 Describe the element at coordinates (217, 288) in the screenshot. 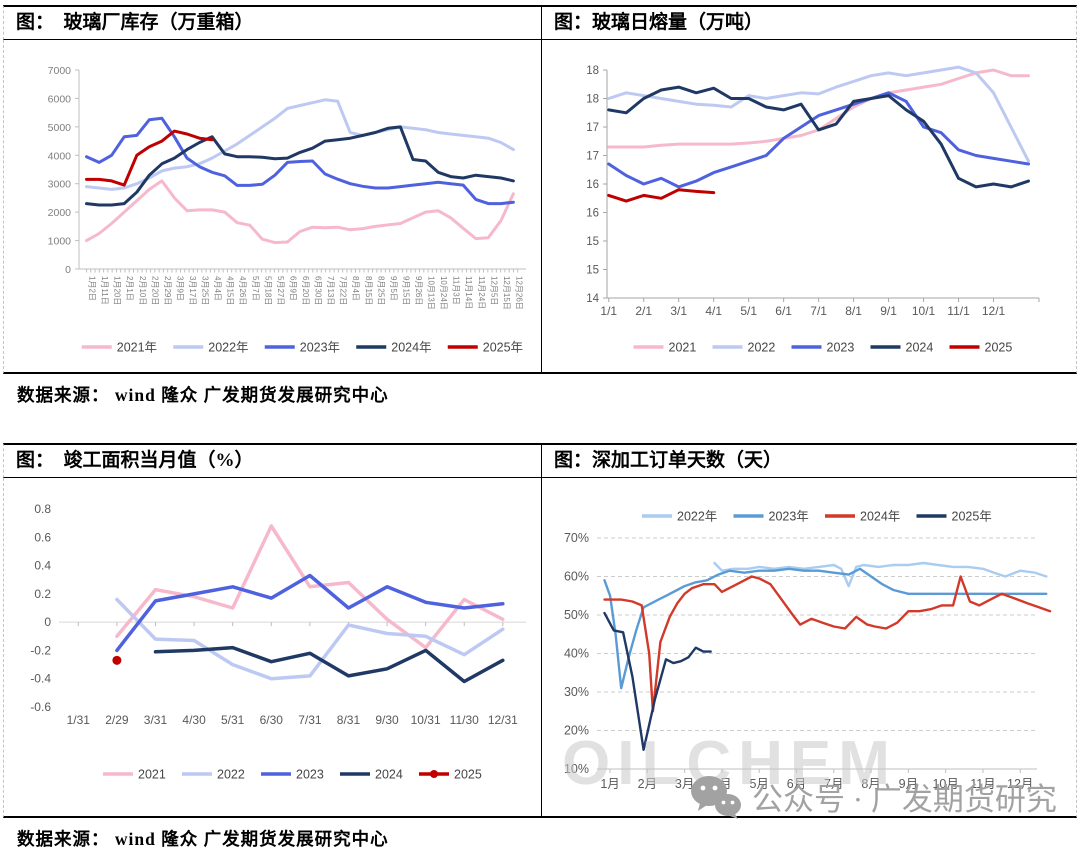

I see `svg-text: 4月4日` at that location.